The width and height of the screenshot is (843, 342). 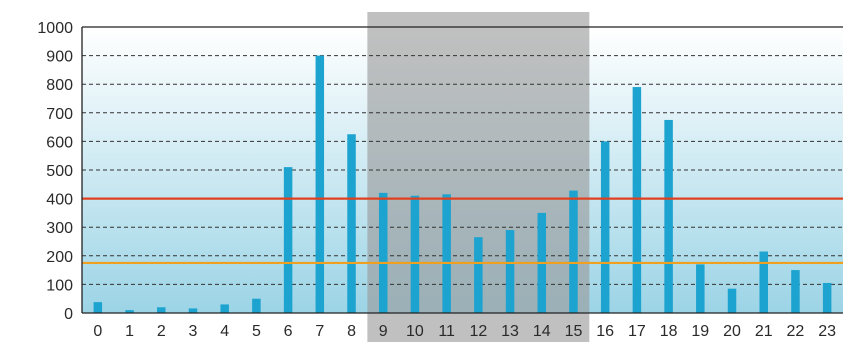 I want to click on x-tick-label-21: 21, so click(x=764, y=331).